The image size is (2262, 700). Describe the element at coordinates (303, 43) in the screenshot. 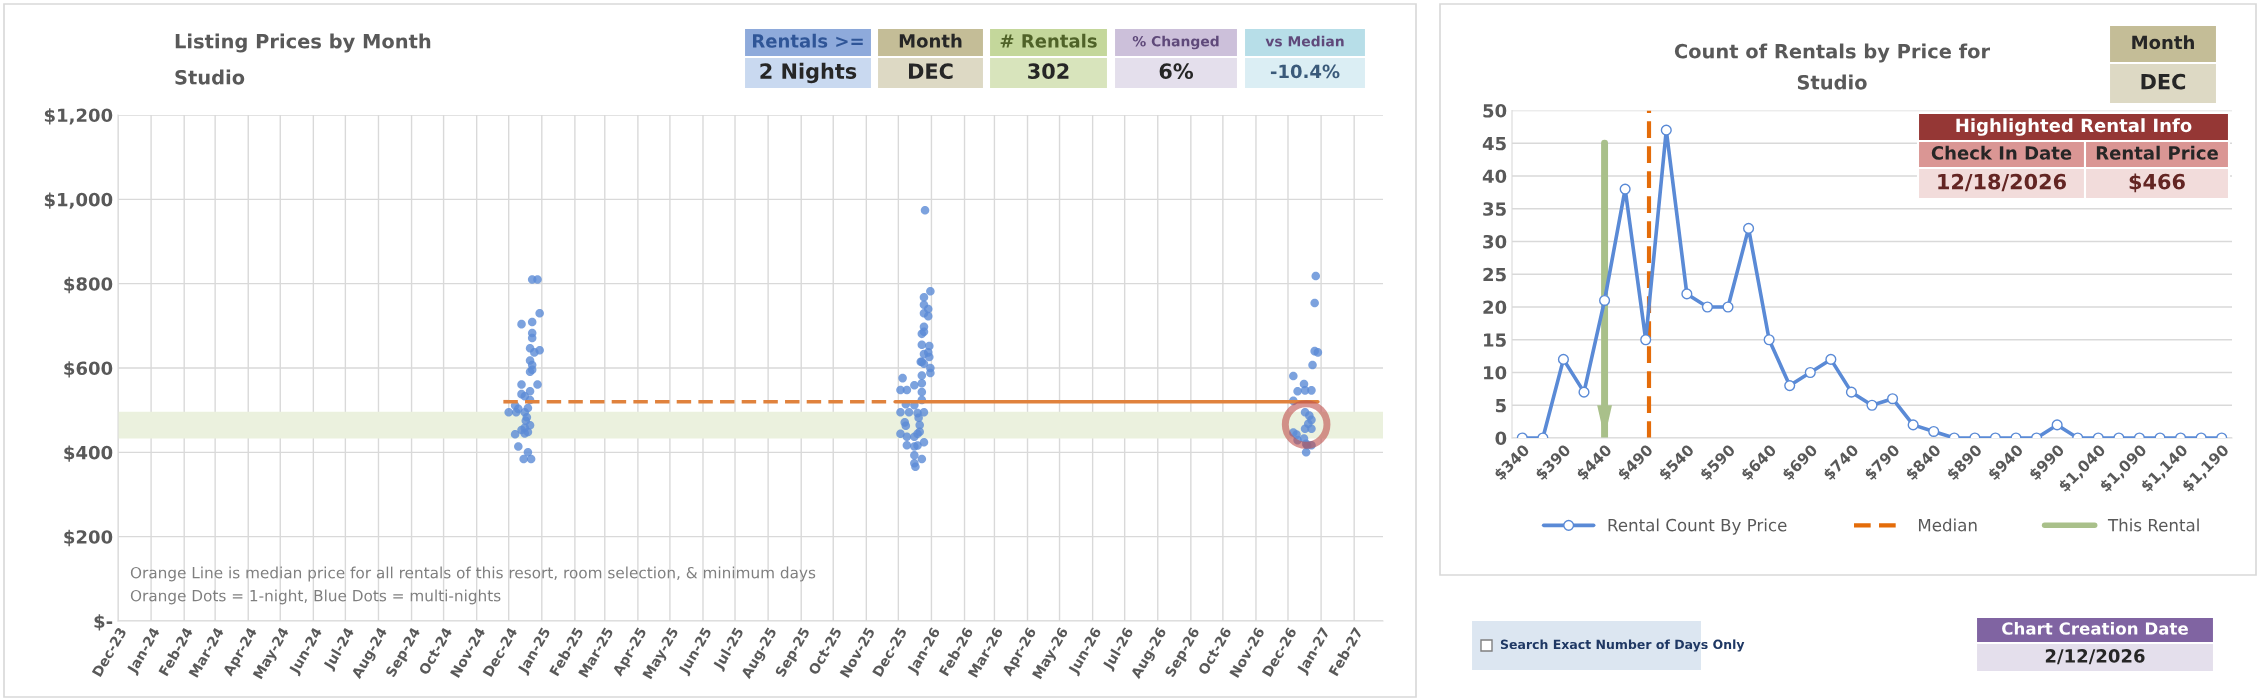

I see `chart-title: Listing Prices by Month` at that location.